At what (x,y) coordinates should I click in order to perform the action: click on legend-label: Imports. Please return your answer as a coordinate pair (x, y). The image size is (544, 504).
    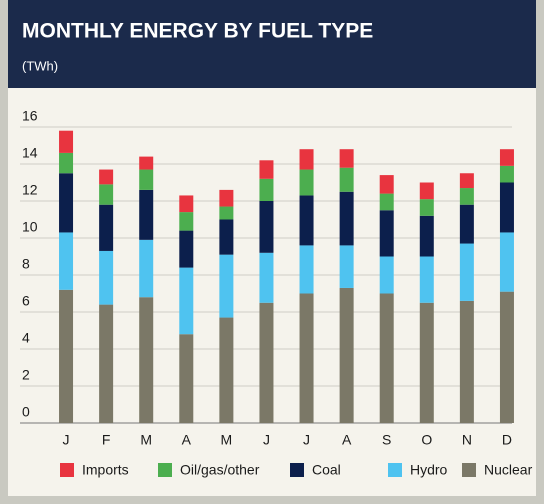
    Looking at the image, I should click on (105, 470).